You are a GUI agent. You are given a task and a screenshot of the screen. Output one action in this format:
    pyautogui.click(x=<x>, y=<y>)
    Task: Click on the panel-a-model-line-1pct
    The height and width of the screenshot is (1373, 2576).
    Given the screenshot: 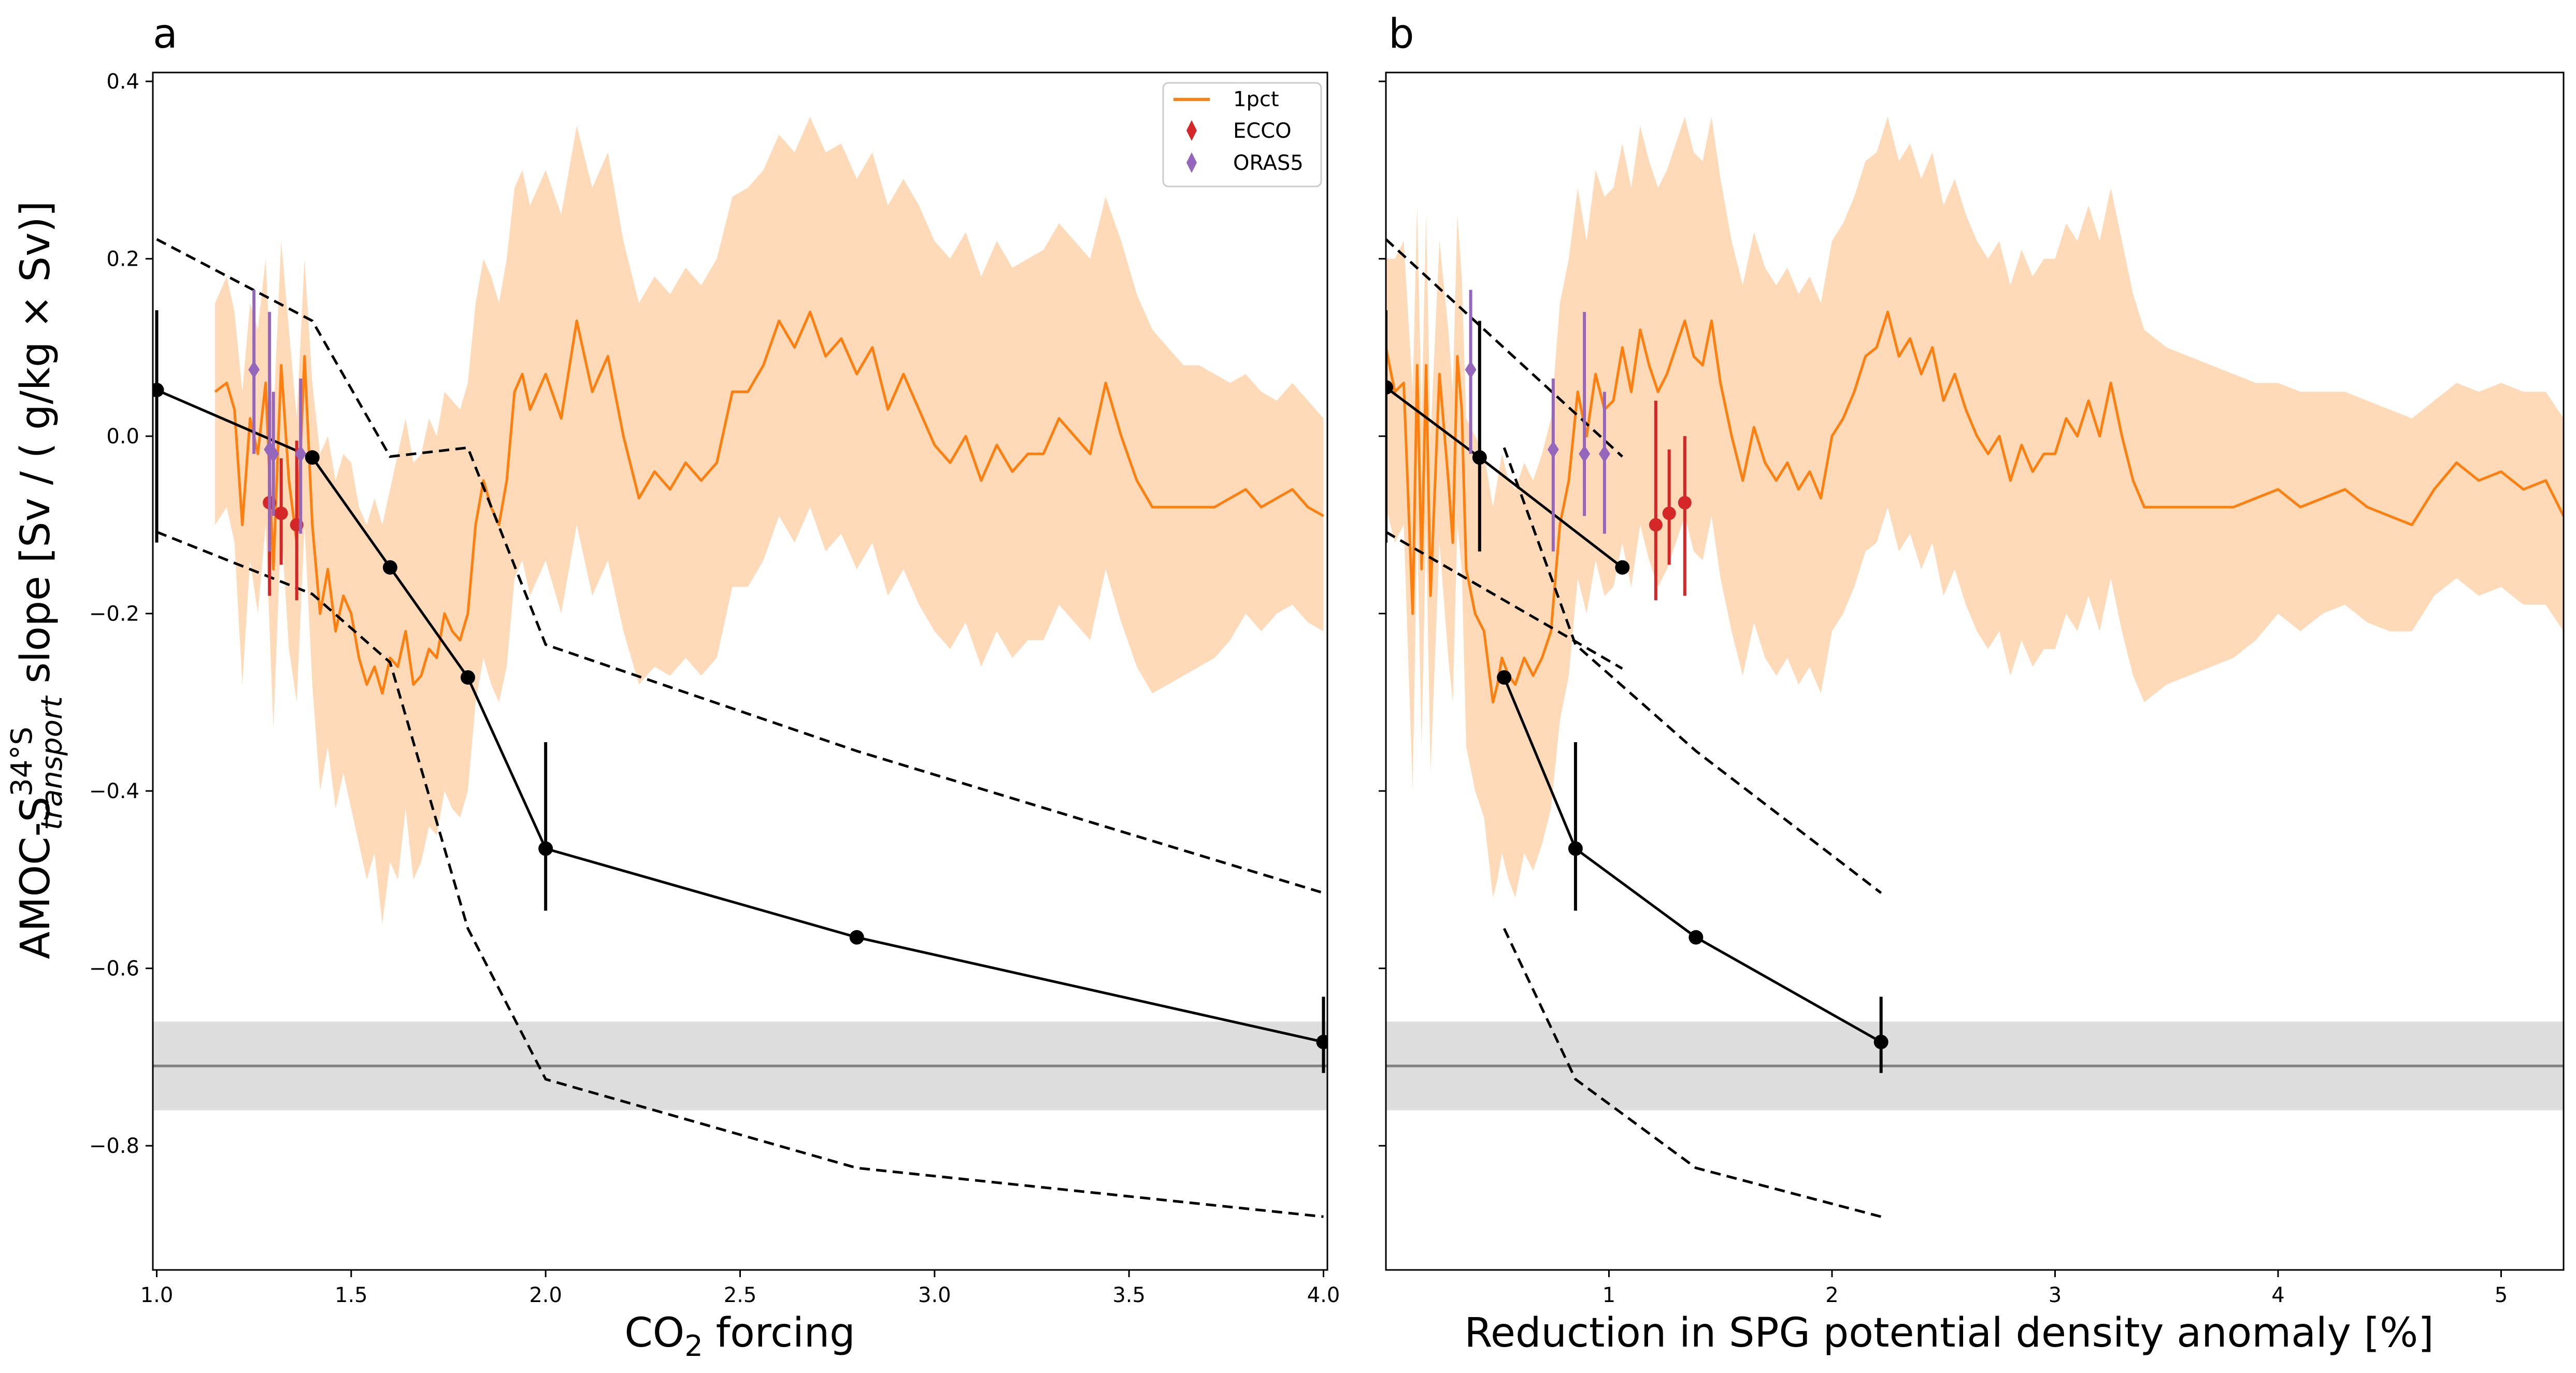 What is the action you would take?
    pyautogui.click(x=769, y=502)
    